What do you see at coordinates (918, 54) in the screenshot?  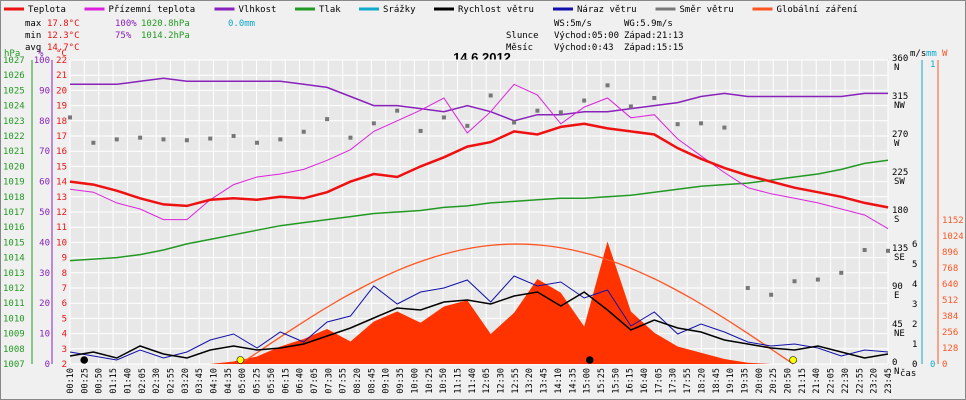 I see `axis-unit-wind: m/s` at bounding box center [918, 54].